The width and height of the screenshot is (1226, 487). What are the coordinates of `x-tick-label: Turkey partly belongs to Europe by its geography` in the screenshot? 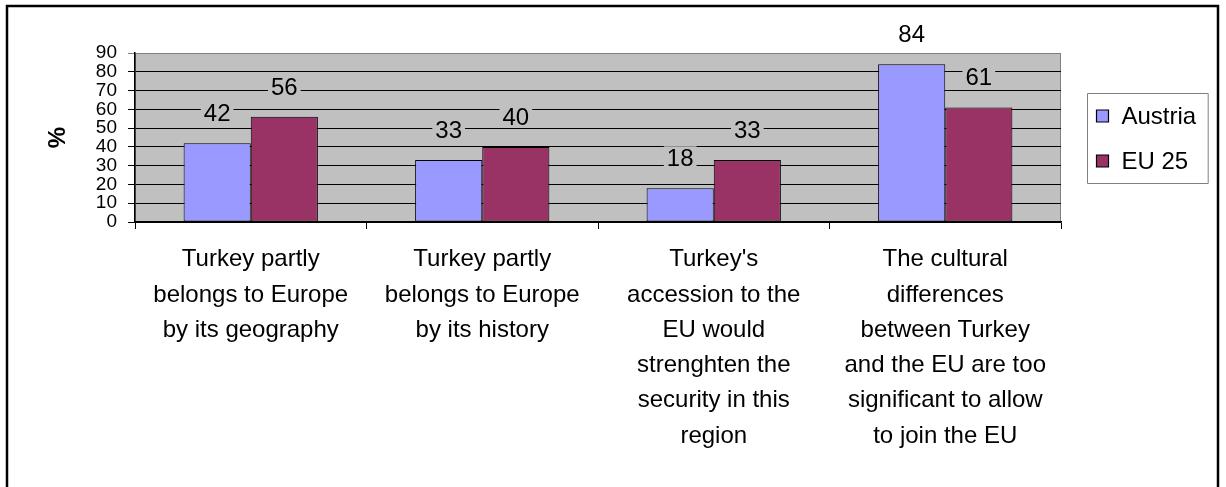 It's located at (251, 293).